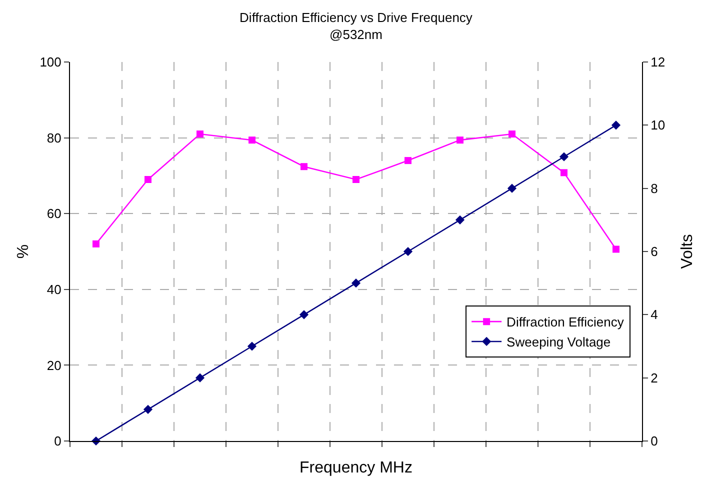 This screenshot has width=712, height=486. Describe the element at coordinates (54, 289) in the screenshot. I see `y-tick-label: 40` at that location.